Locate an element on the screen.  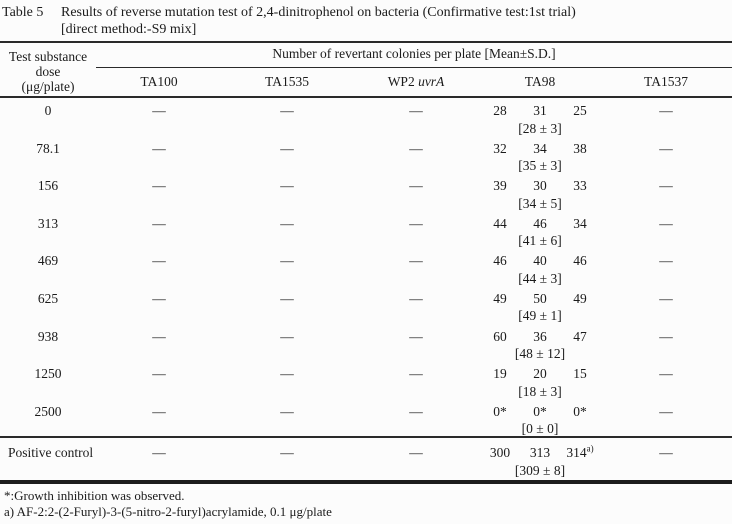
ta98-values: 0* 0* 0* is located at coordinates (540, 411).